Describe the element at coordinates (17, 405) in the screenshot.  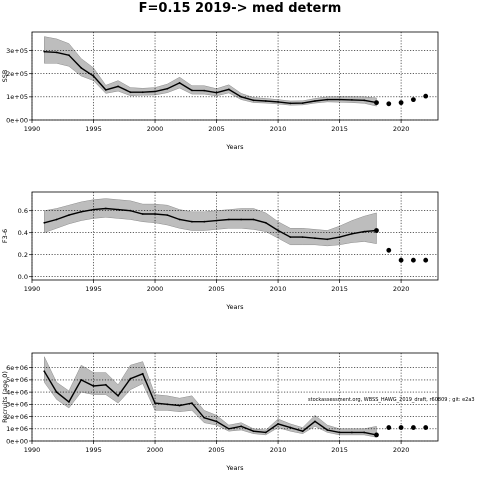
I see `y-tick-label: 3e+06` at that location.